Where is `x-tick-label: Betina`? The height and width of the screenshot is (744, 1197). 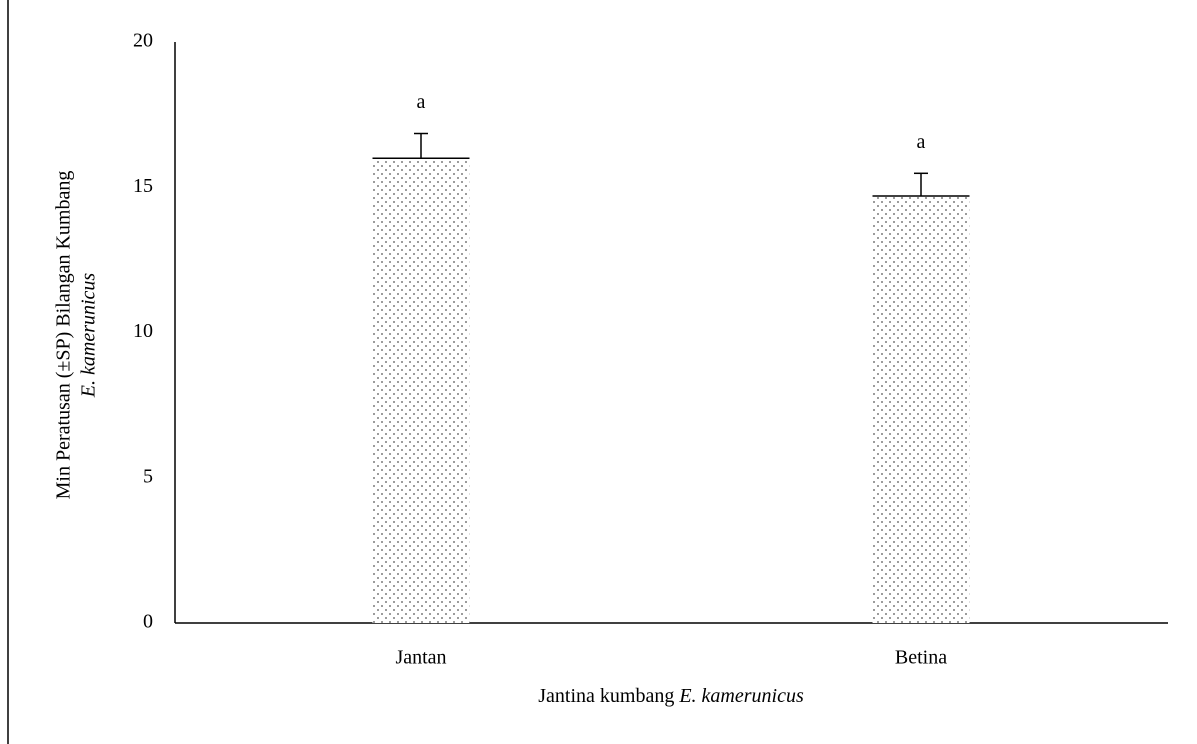 x-tick-label: Betina is located at coordinates (921, 658).